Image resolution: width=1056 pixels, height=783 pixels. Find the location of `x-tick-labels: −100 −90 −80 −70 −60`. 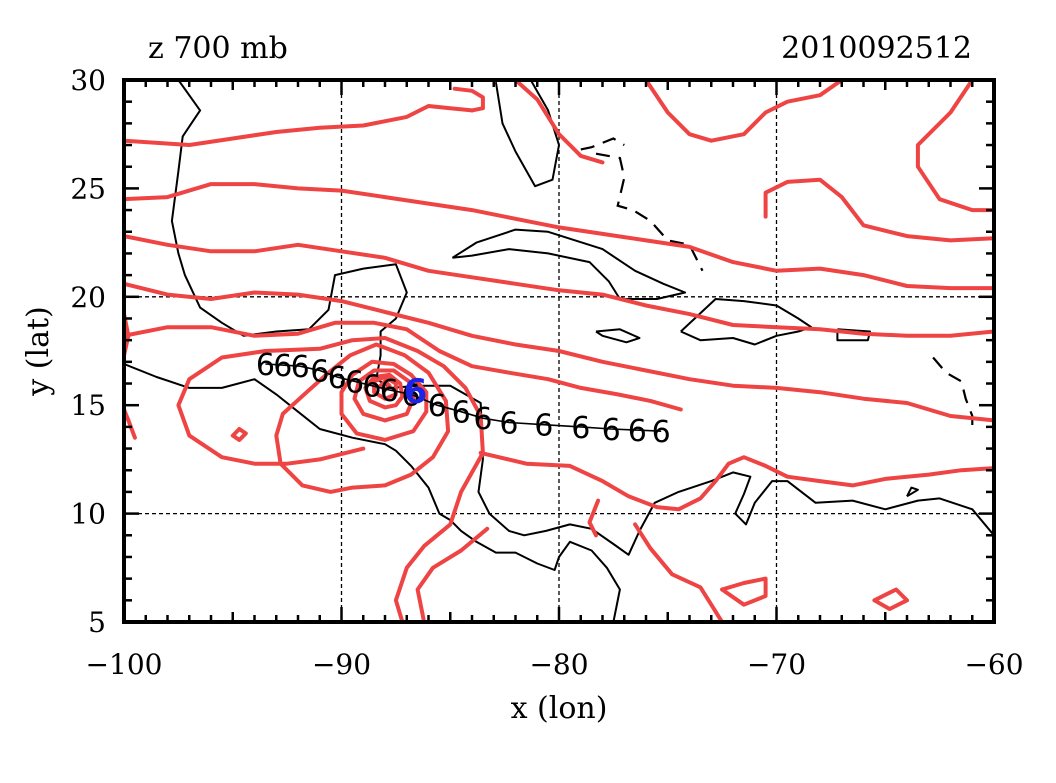

x-tick-labels: −100 −90 −80 −70 −60 is located at coordinates (555, 664).